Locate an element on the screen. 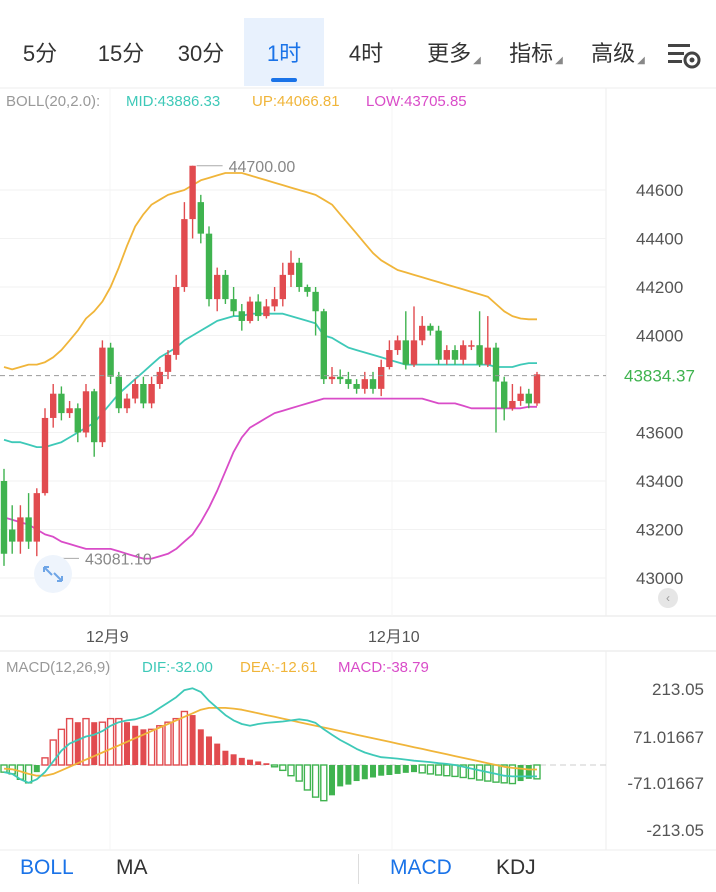  macd-legend-name: MACD(12,26,9) is located at coordinates (58, 667).